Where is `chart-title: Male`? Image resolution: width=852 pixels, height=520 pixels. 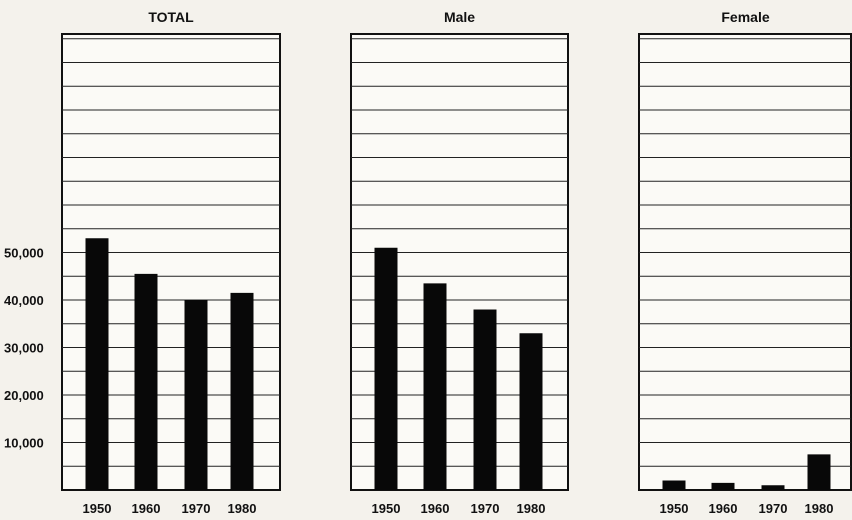 chart-title: Male is located at coordinates (459, 17).